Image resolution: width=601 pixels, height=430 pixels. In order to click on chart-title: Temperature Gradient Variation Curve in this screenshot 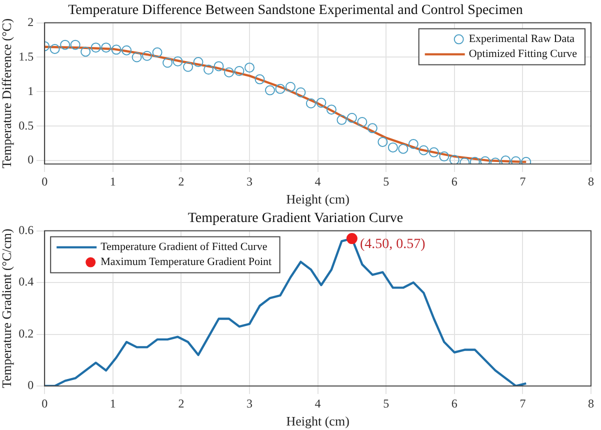, I will do `click(296, 218)`.